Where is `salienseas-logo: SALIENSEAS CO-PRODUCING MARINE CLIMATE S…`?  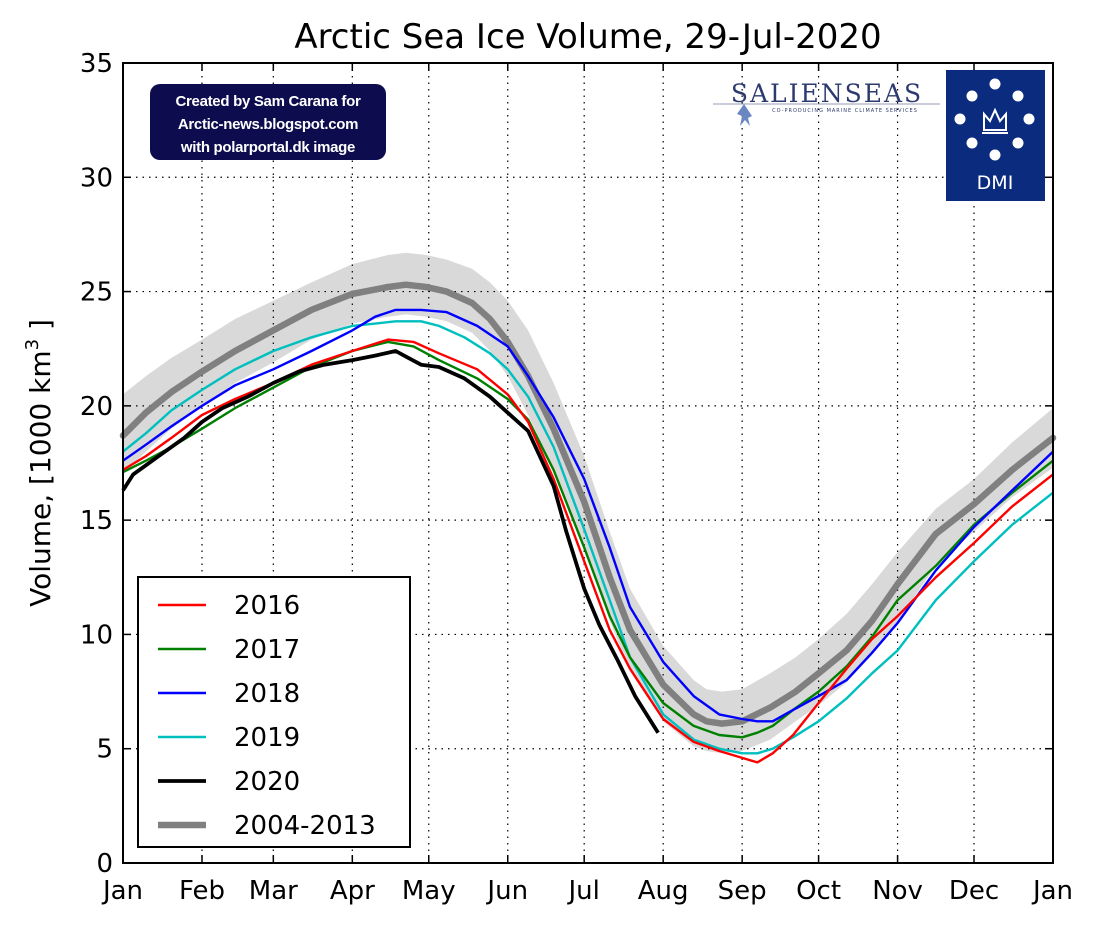 salienseas-logo: SALIENSEAS CO-PRODUCING MARINE CLIMATE S… is located at coordinates (826, 102).